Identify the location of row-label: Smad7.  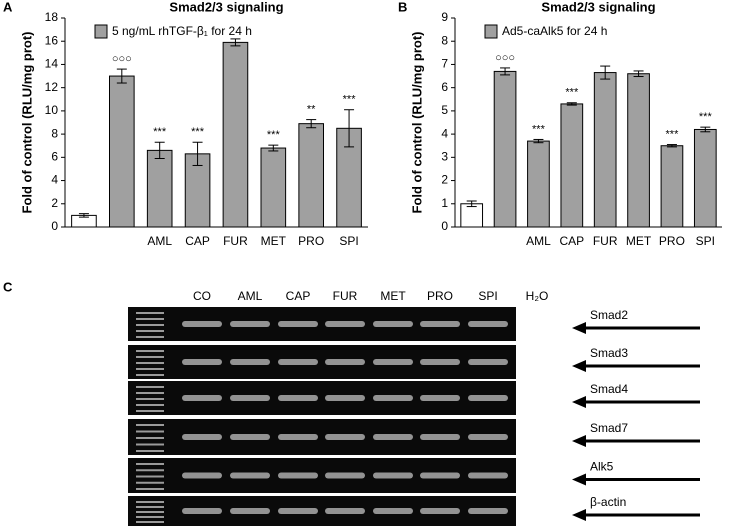
(609, 428).